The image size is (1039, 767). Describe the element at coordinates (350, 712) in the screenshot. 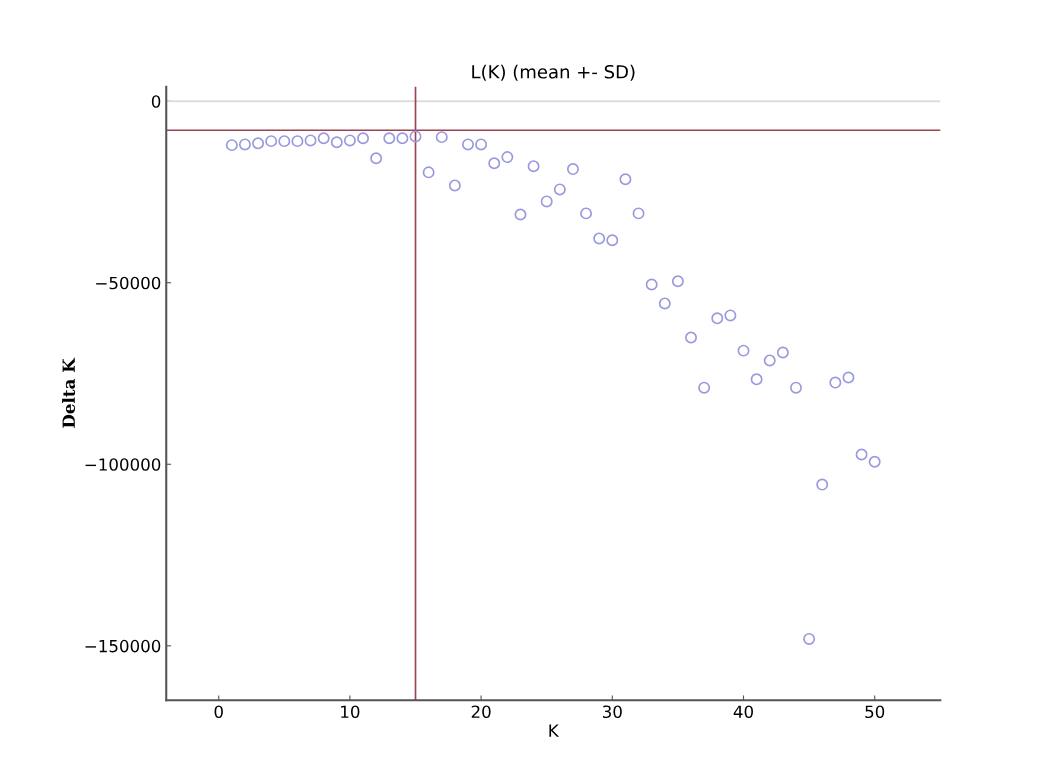

I see `x-tick-label: 10` at that location.